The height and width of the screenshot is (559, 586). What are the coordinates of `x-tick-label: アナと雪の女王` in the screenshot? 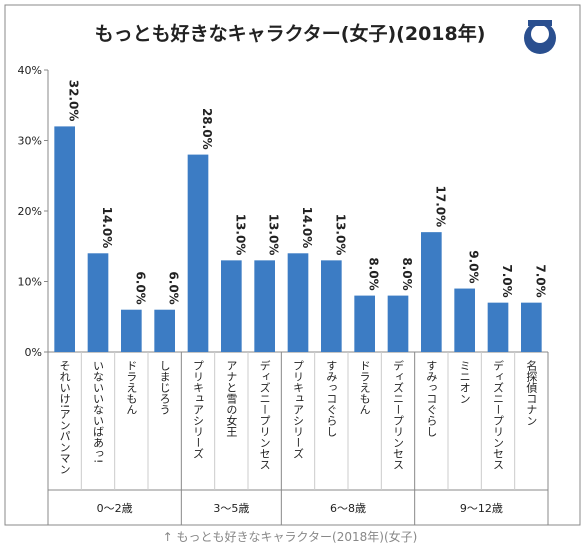 It's located at (231, 398).